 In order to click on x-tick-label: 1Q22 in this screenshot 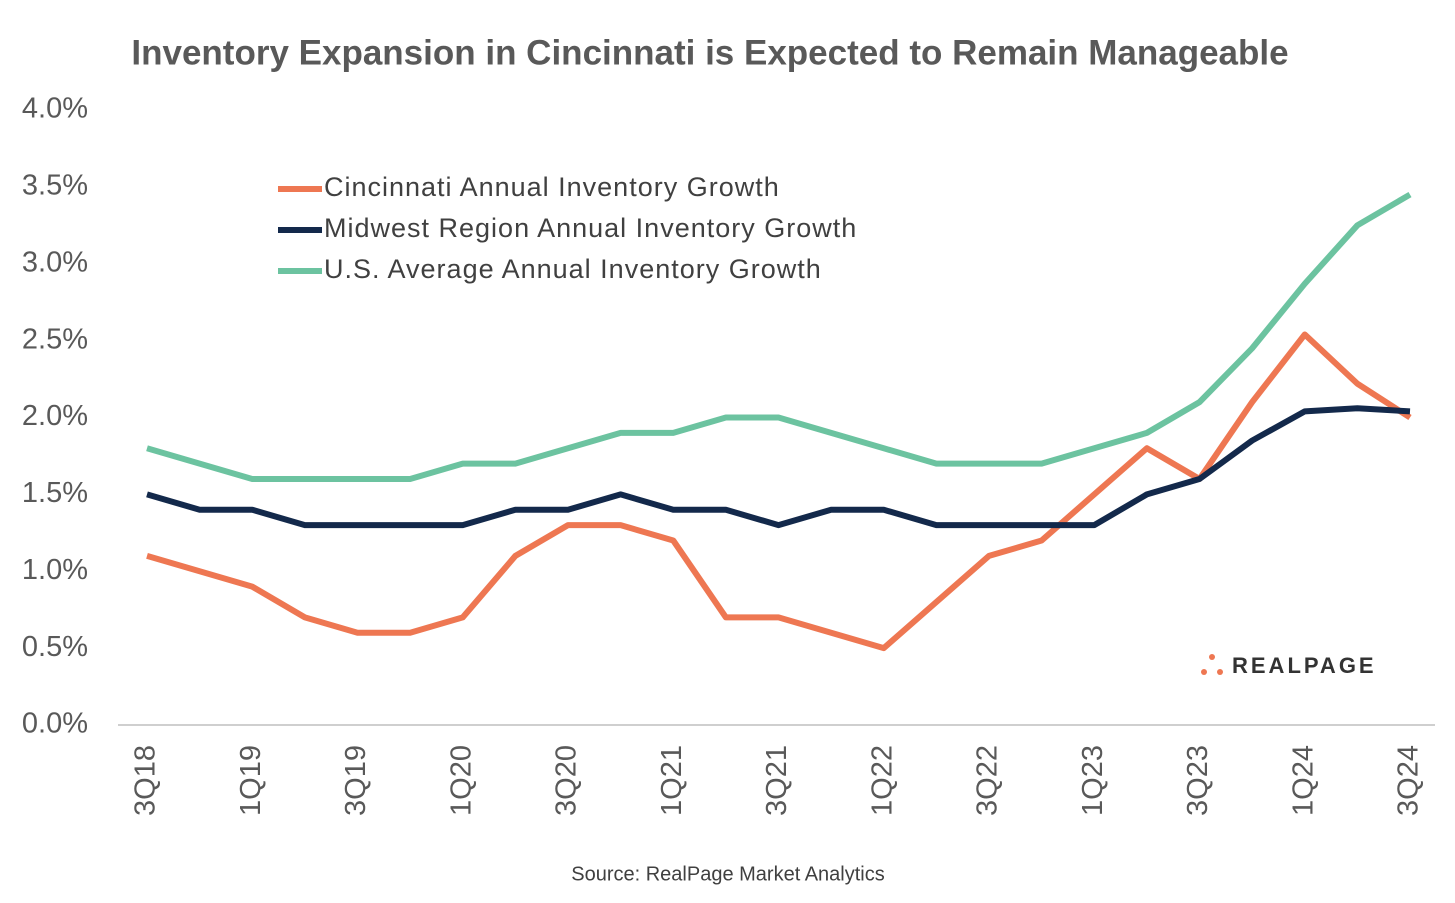, I will do `click(882, 780)`.